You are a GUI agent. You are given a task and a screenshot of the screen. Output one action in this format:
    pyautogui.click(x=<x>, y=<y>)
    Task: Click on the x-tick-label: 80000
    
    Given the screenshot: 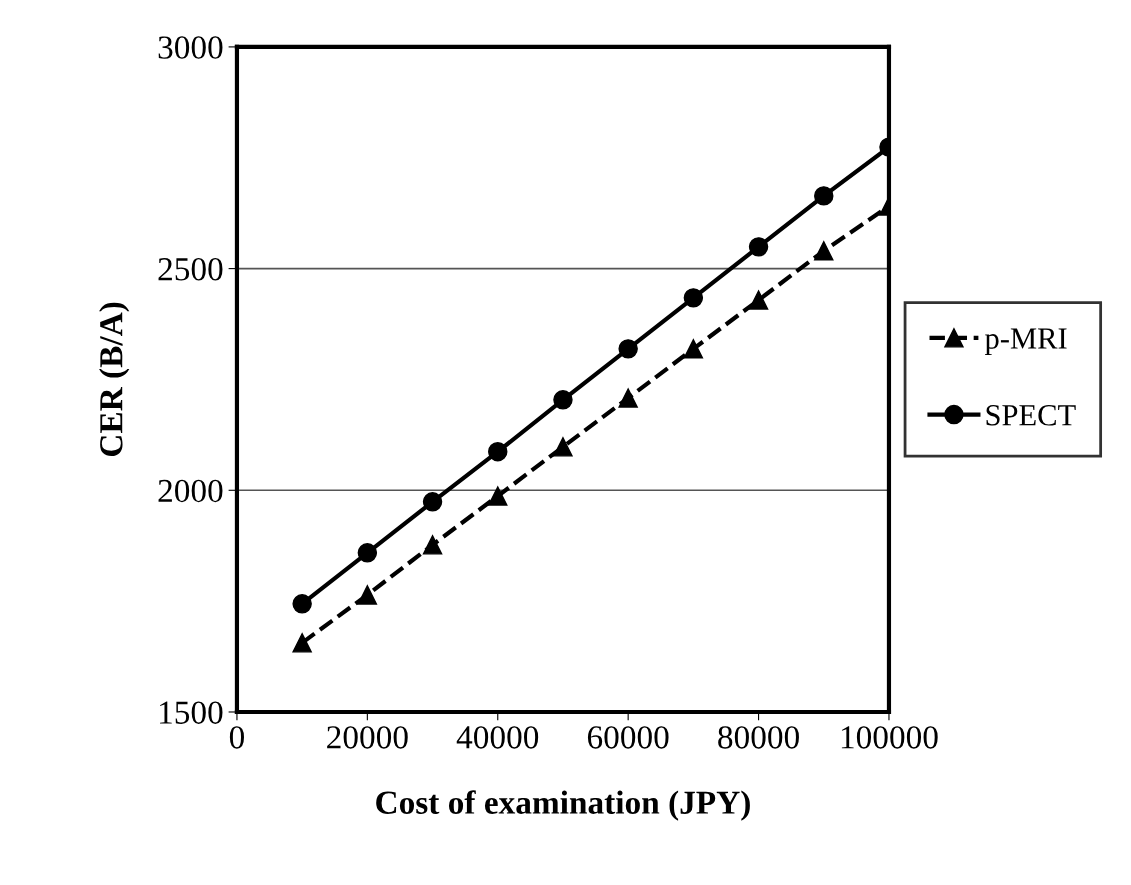 What is the action you would take?
    pyautogui.click(x=758, y=737)
    